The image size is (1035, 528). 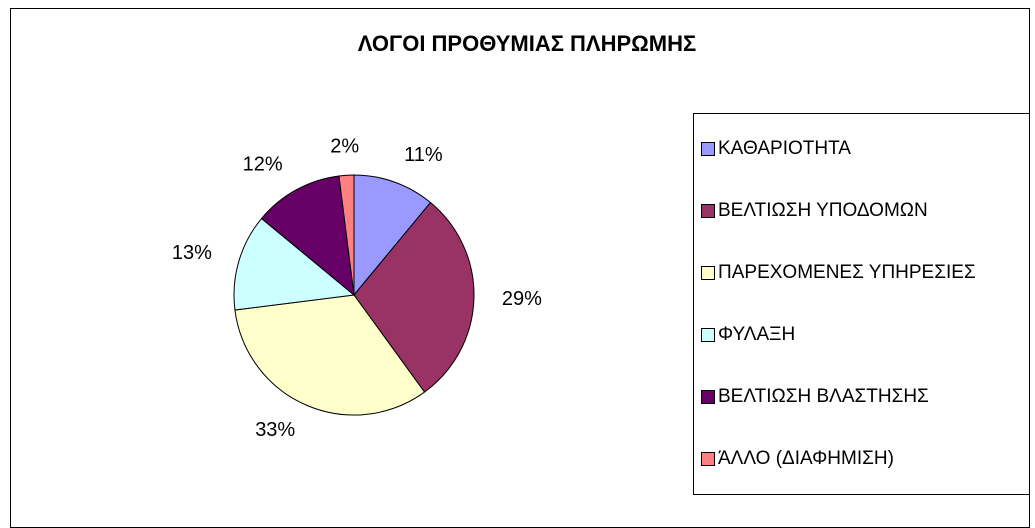 I want to click on legend-entry: ΚΑΘΑΡΙΟΤΗΤΑ, so click(x=865, y=149).